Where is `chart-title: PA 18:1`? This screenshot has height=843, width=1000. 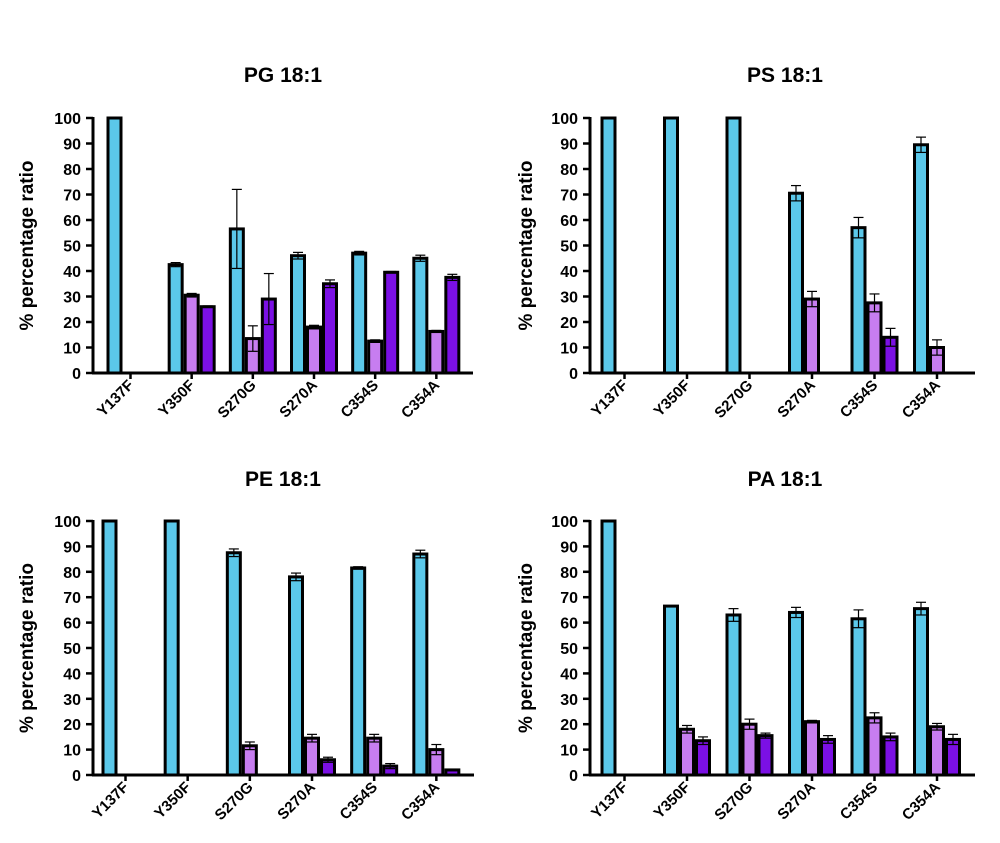 chart-title: PA 18:1 is located at coordinates (785, 479).